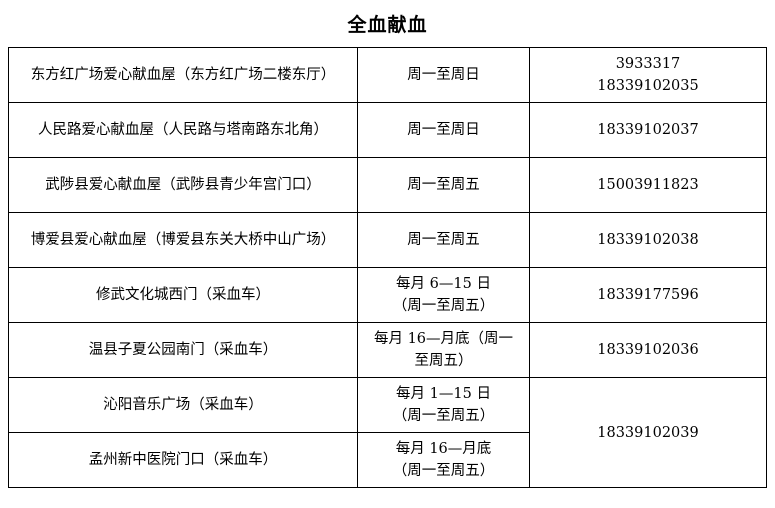 This screenshot has width=775, height=508. I want to click on place-cell: 沁阳音乐广场（采血车）, so click(183, 405).